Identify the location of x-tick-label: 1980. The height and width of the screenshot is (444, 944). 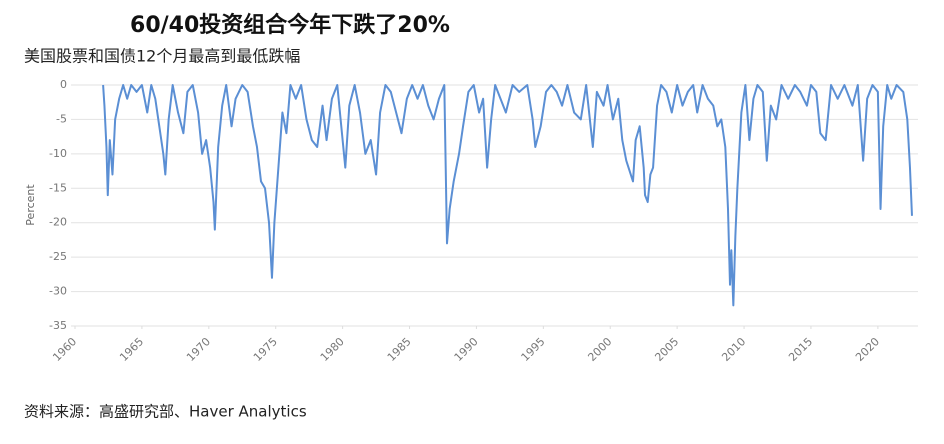
(332, 349).